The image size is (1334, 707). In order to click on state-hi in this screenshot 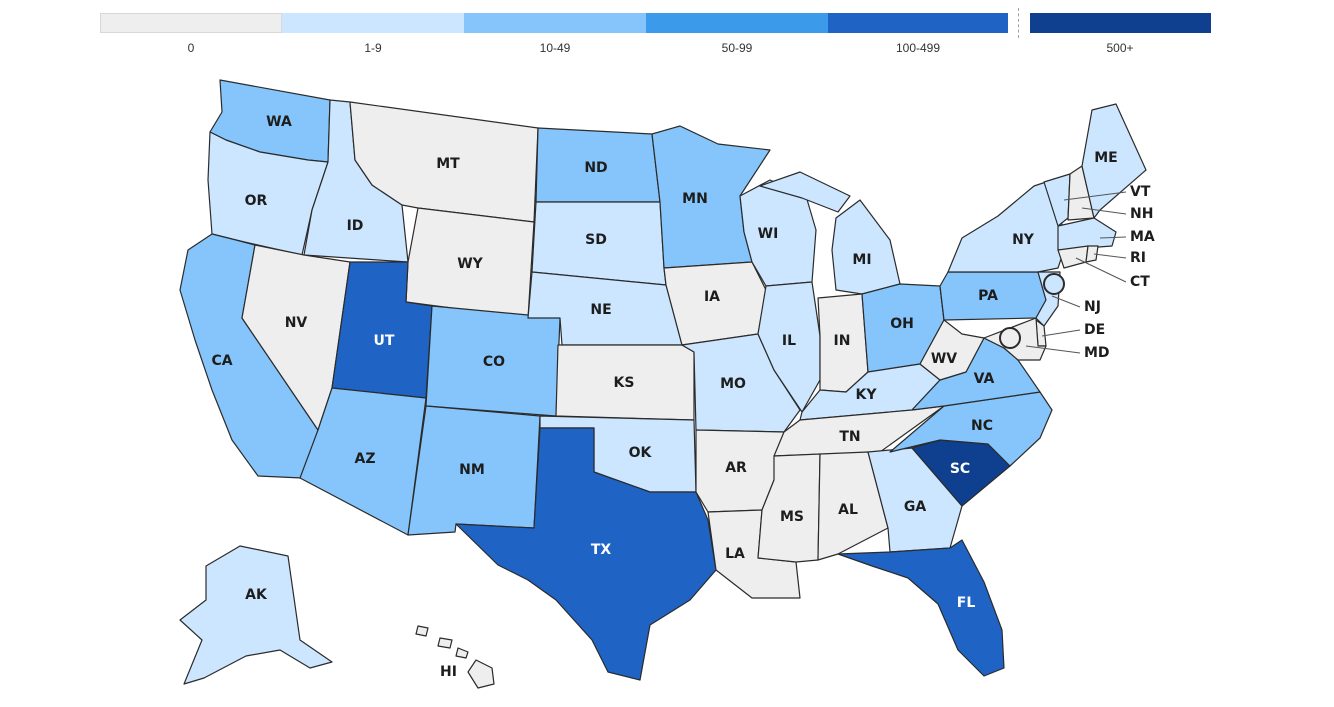, I will do `click(455, 657)`.